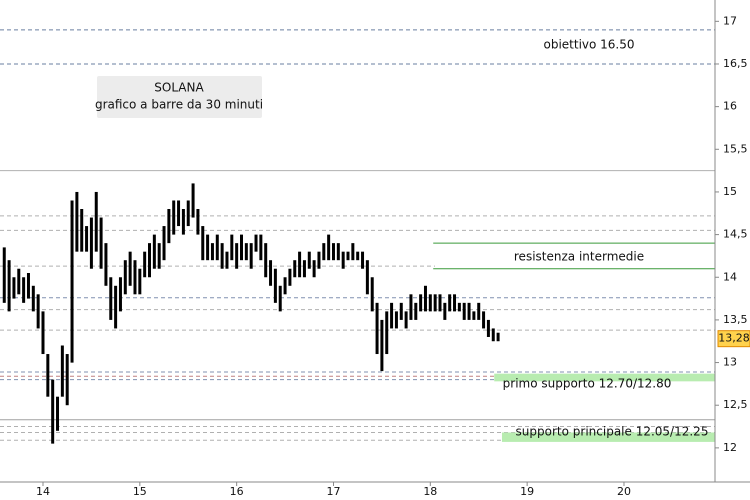  What do you see at coordinates (730, 20) in the screenshot?
I see `y-tick-label: 17` at bounding box center [730, 20].